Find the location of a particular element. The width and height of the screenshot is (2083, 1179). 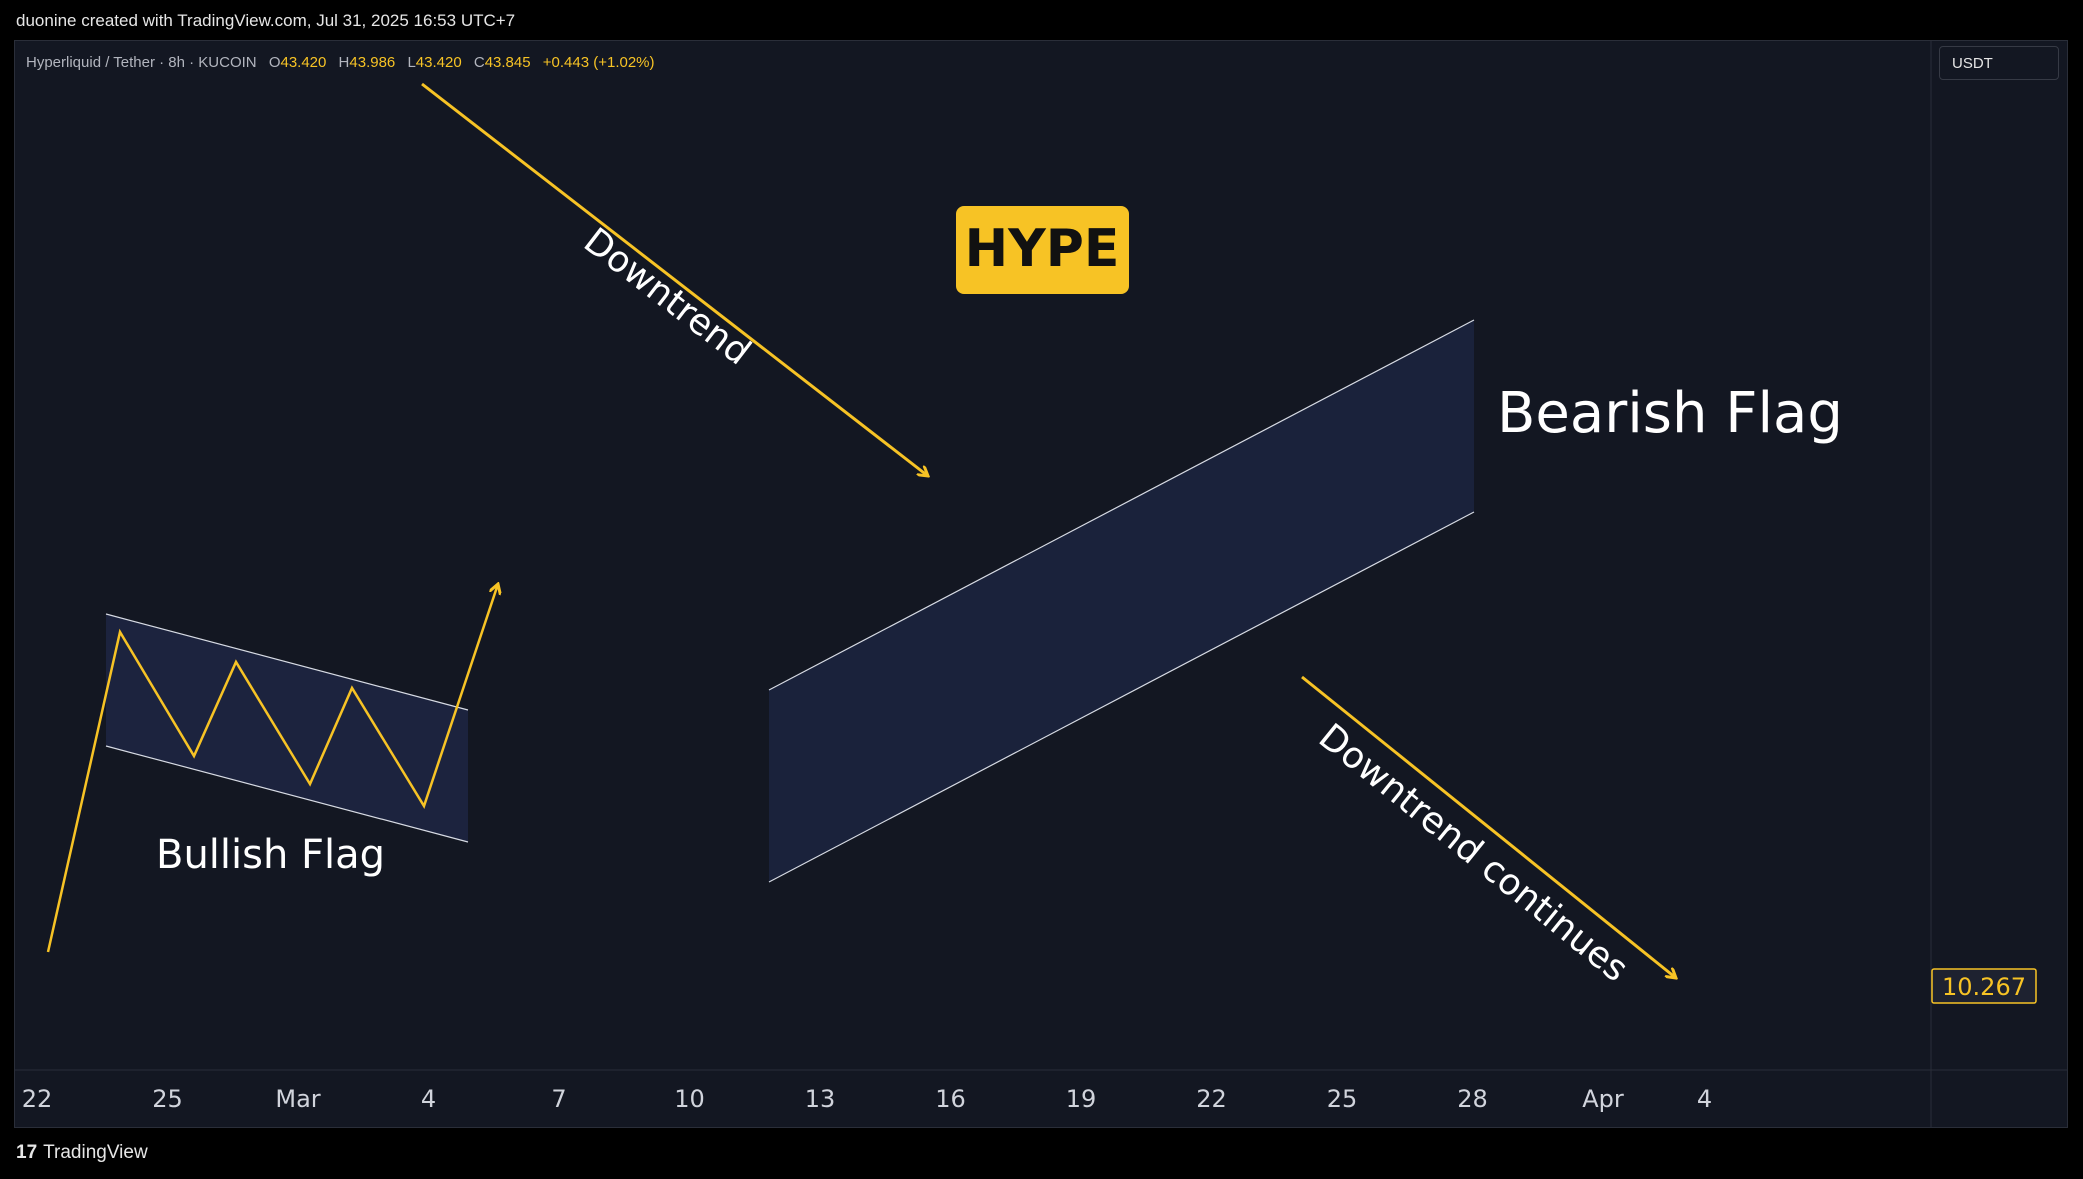

bullish-flag-lower-line is located at coordinates (287, 794).